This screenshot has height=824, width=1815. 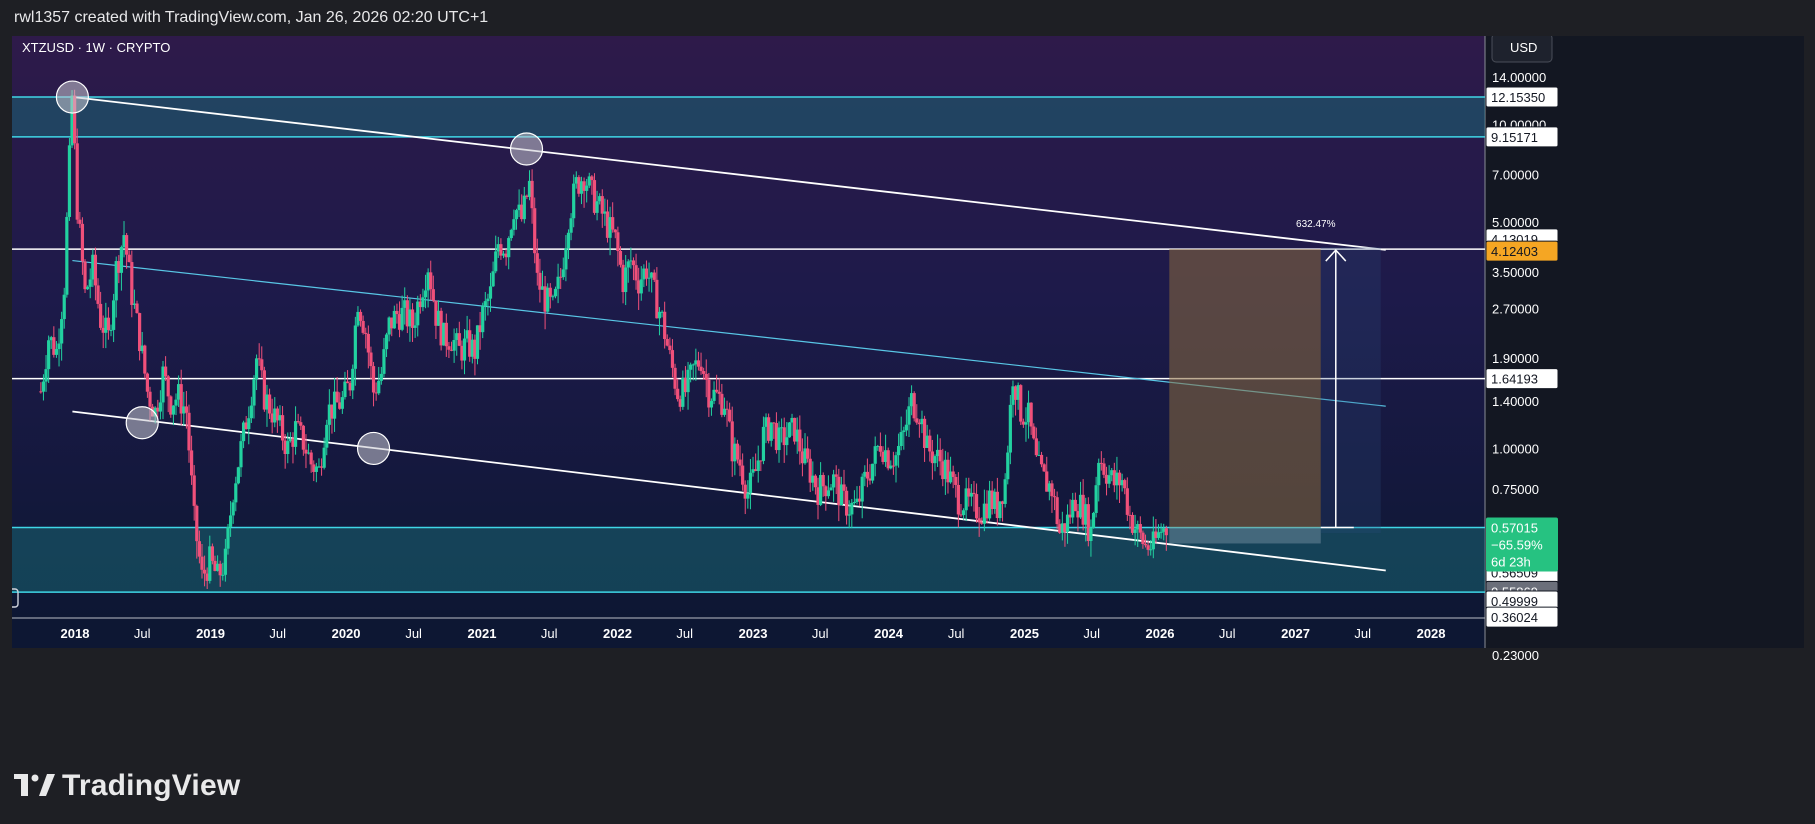 I want to click on price-tag-label-8: 0.36024, so click(x=1514, y=617).